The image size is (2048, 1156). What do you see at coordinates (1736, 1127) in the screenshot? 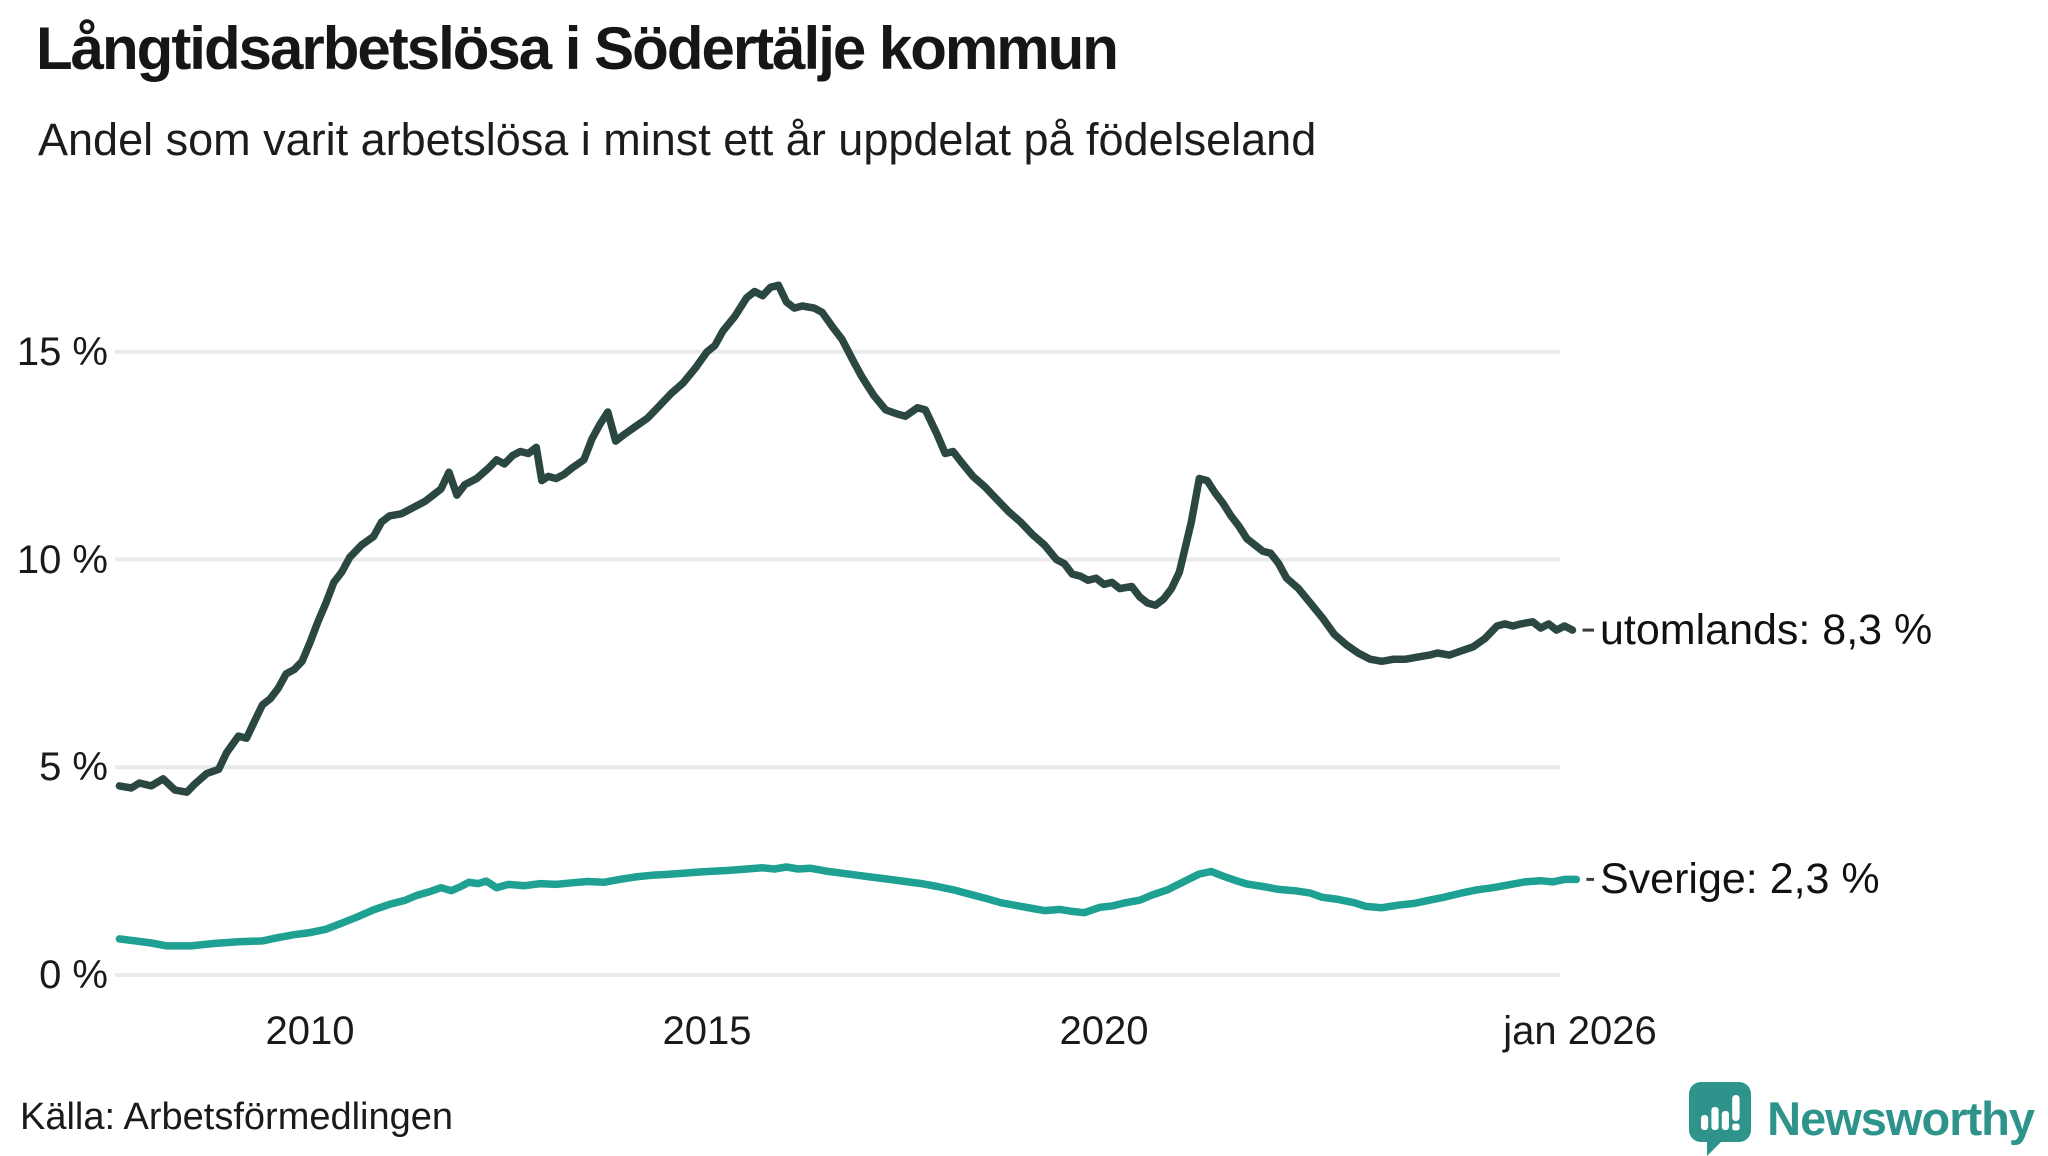
I see `logo-exclamation-dot` at bounding box center [1736, 1127].